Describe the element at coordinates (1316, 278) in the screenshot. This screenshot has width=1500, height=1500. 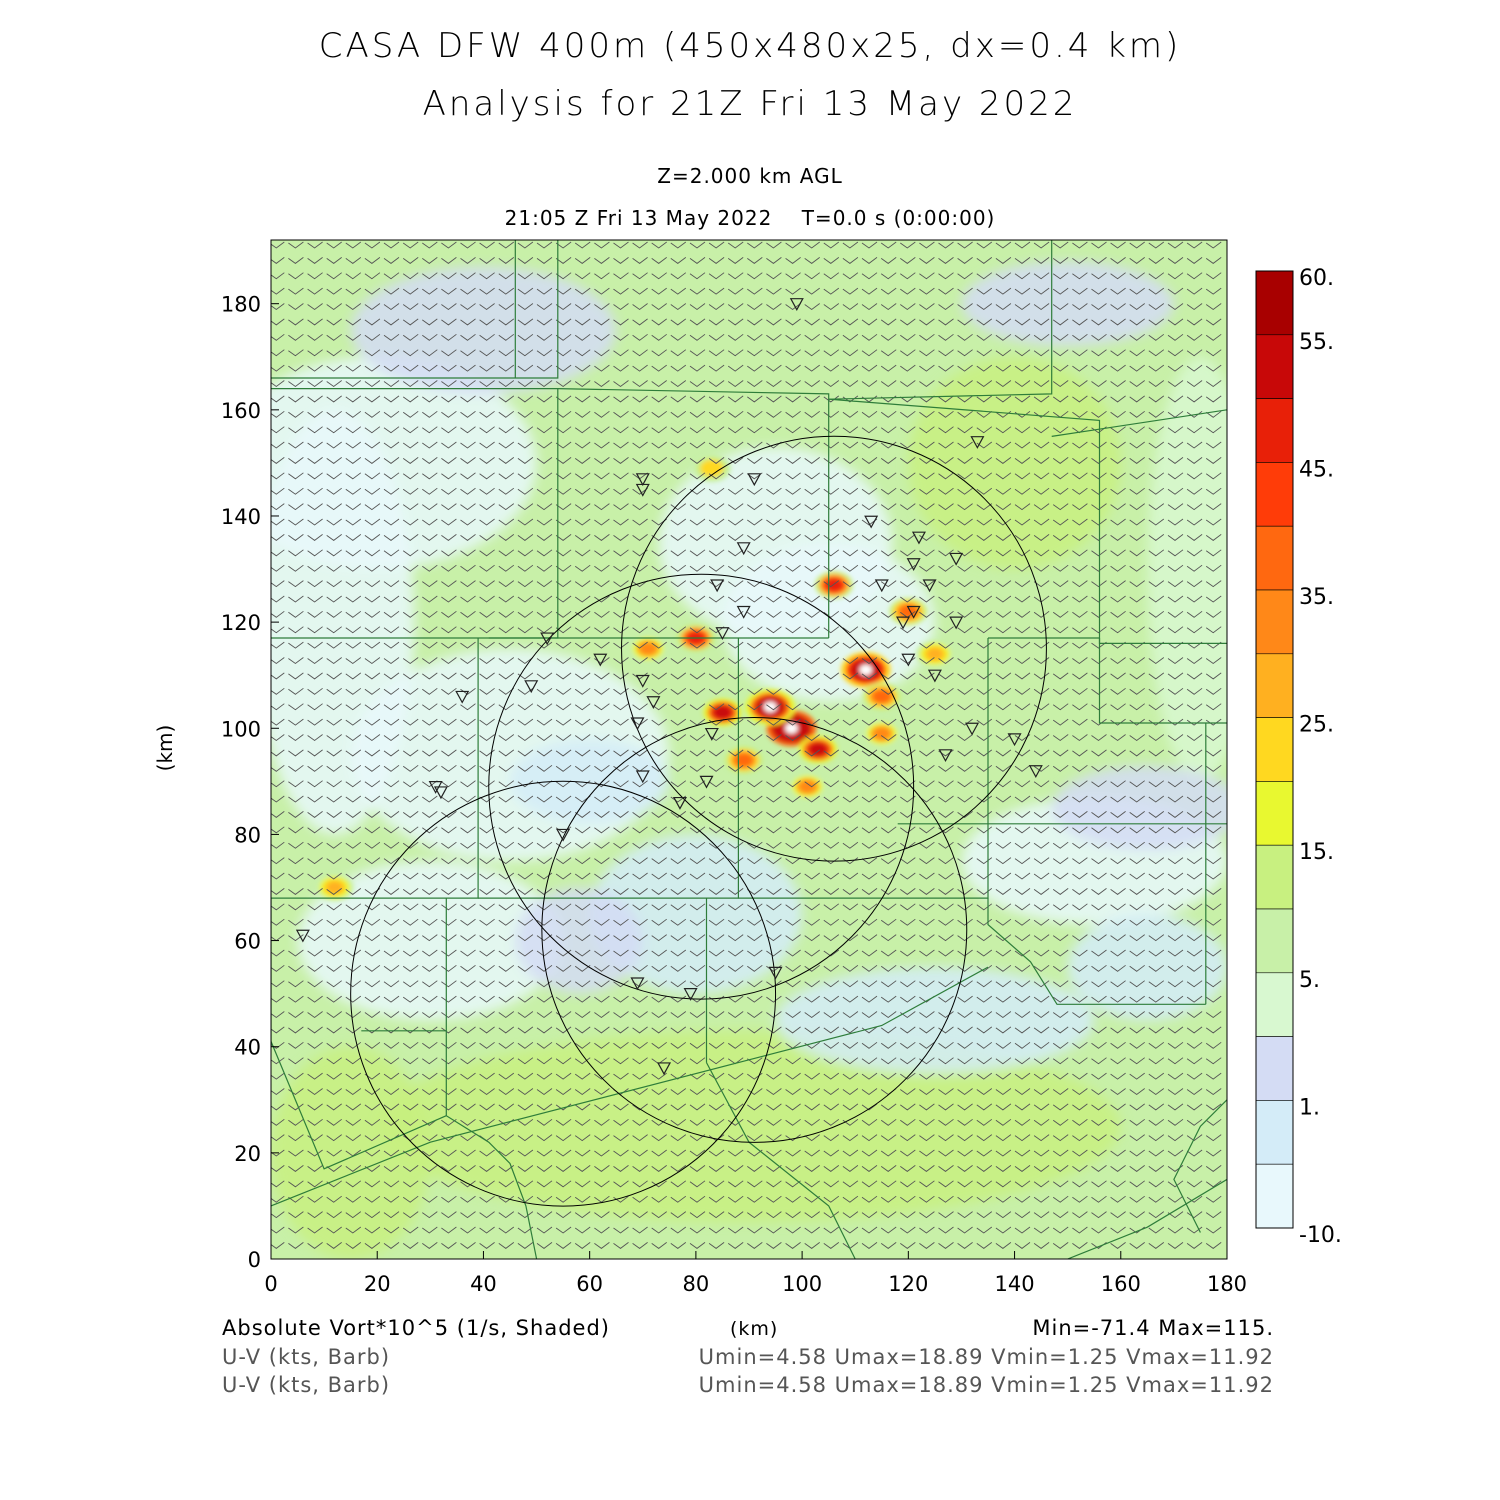
I see `colorbar-label: 60.` at that location.